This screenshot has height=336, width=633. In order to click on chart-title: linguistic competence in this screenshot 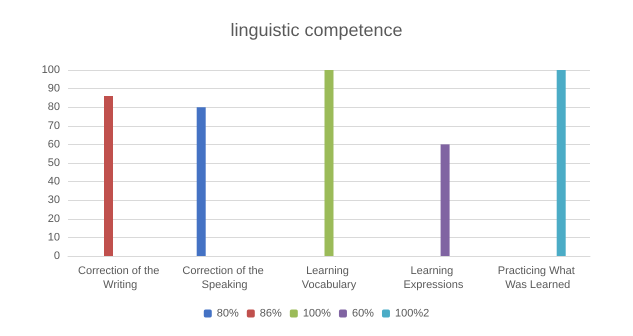, I will do `click(316, 30)`.